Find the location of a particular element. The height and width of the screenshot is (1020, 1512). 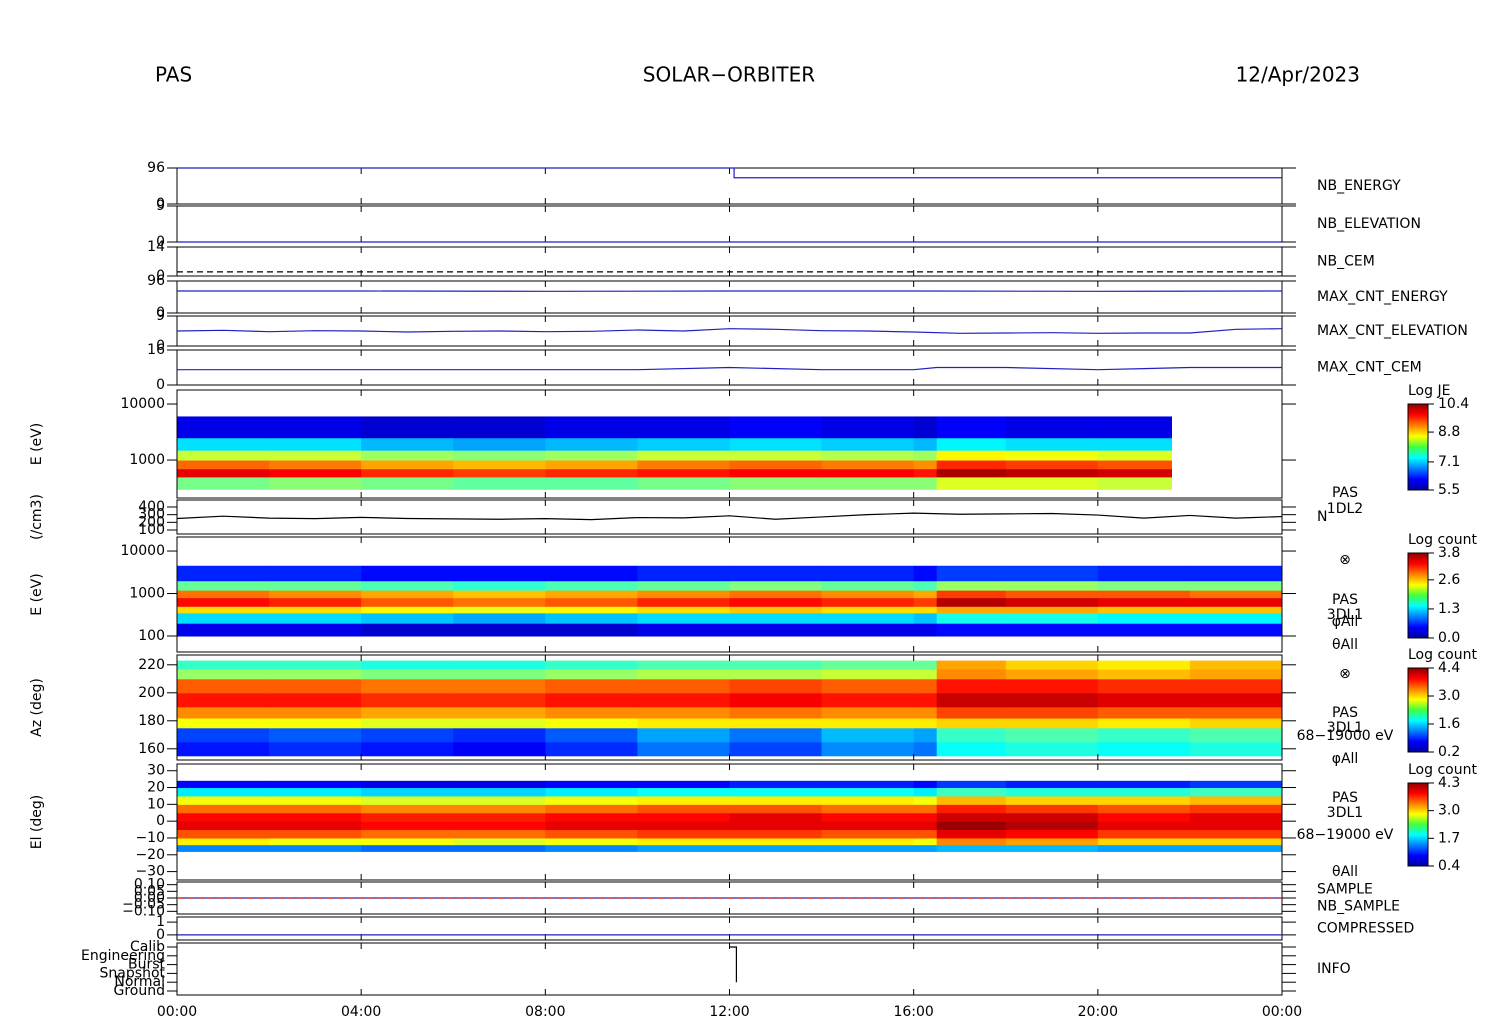

colorbar-tick-label: 1.3 is located at coordinates (1449, 609).